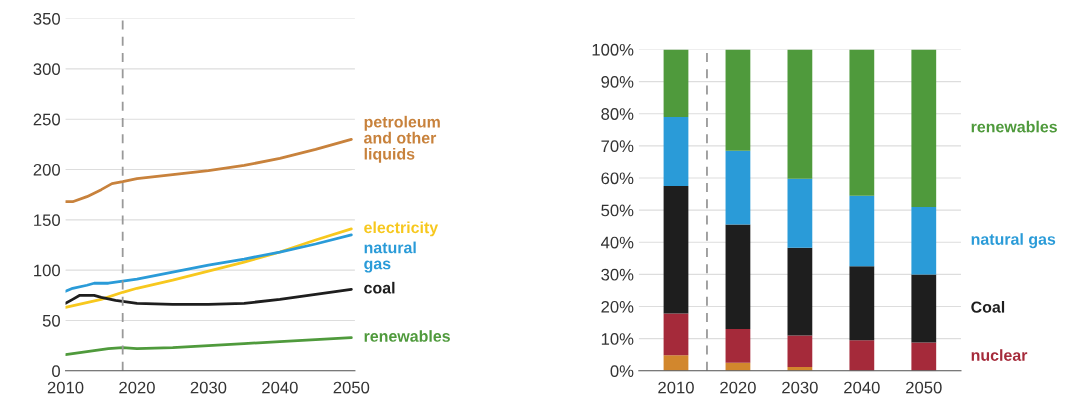  Describe the element at coordinates (617, 81) in the screenshot. I see `y-tick-label: 90%` at that location.